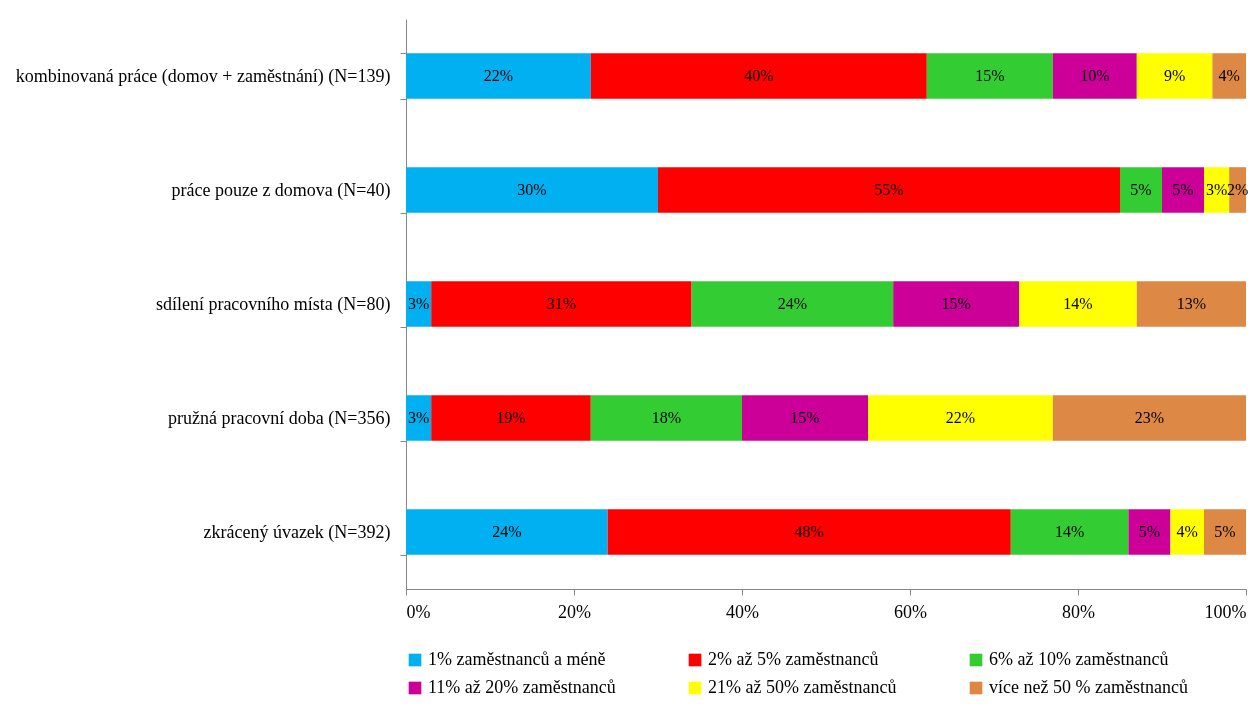  Describe the element at coordinates (522, 687) in the screenshot. I see `legend-label: 11% až 20% zaměstnanců` at that location.